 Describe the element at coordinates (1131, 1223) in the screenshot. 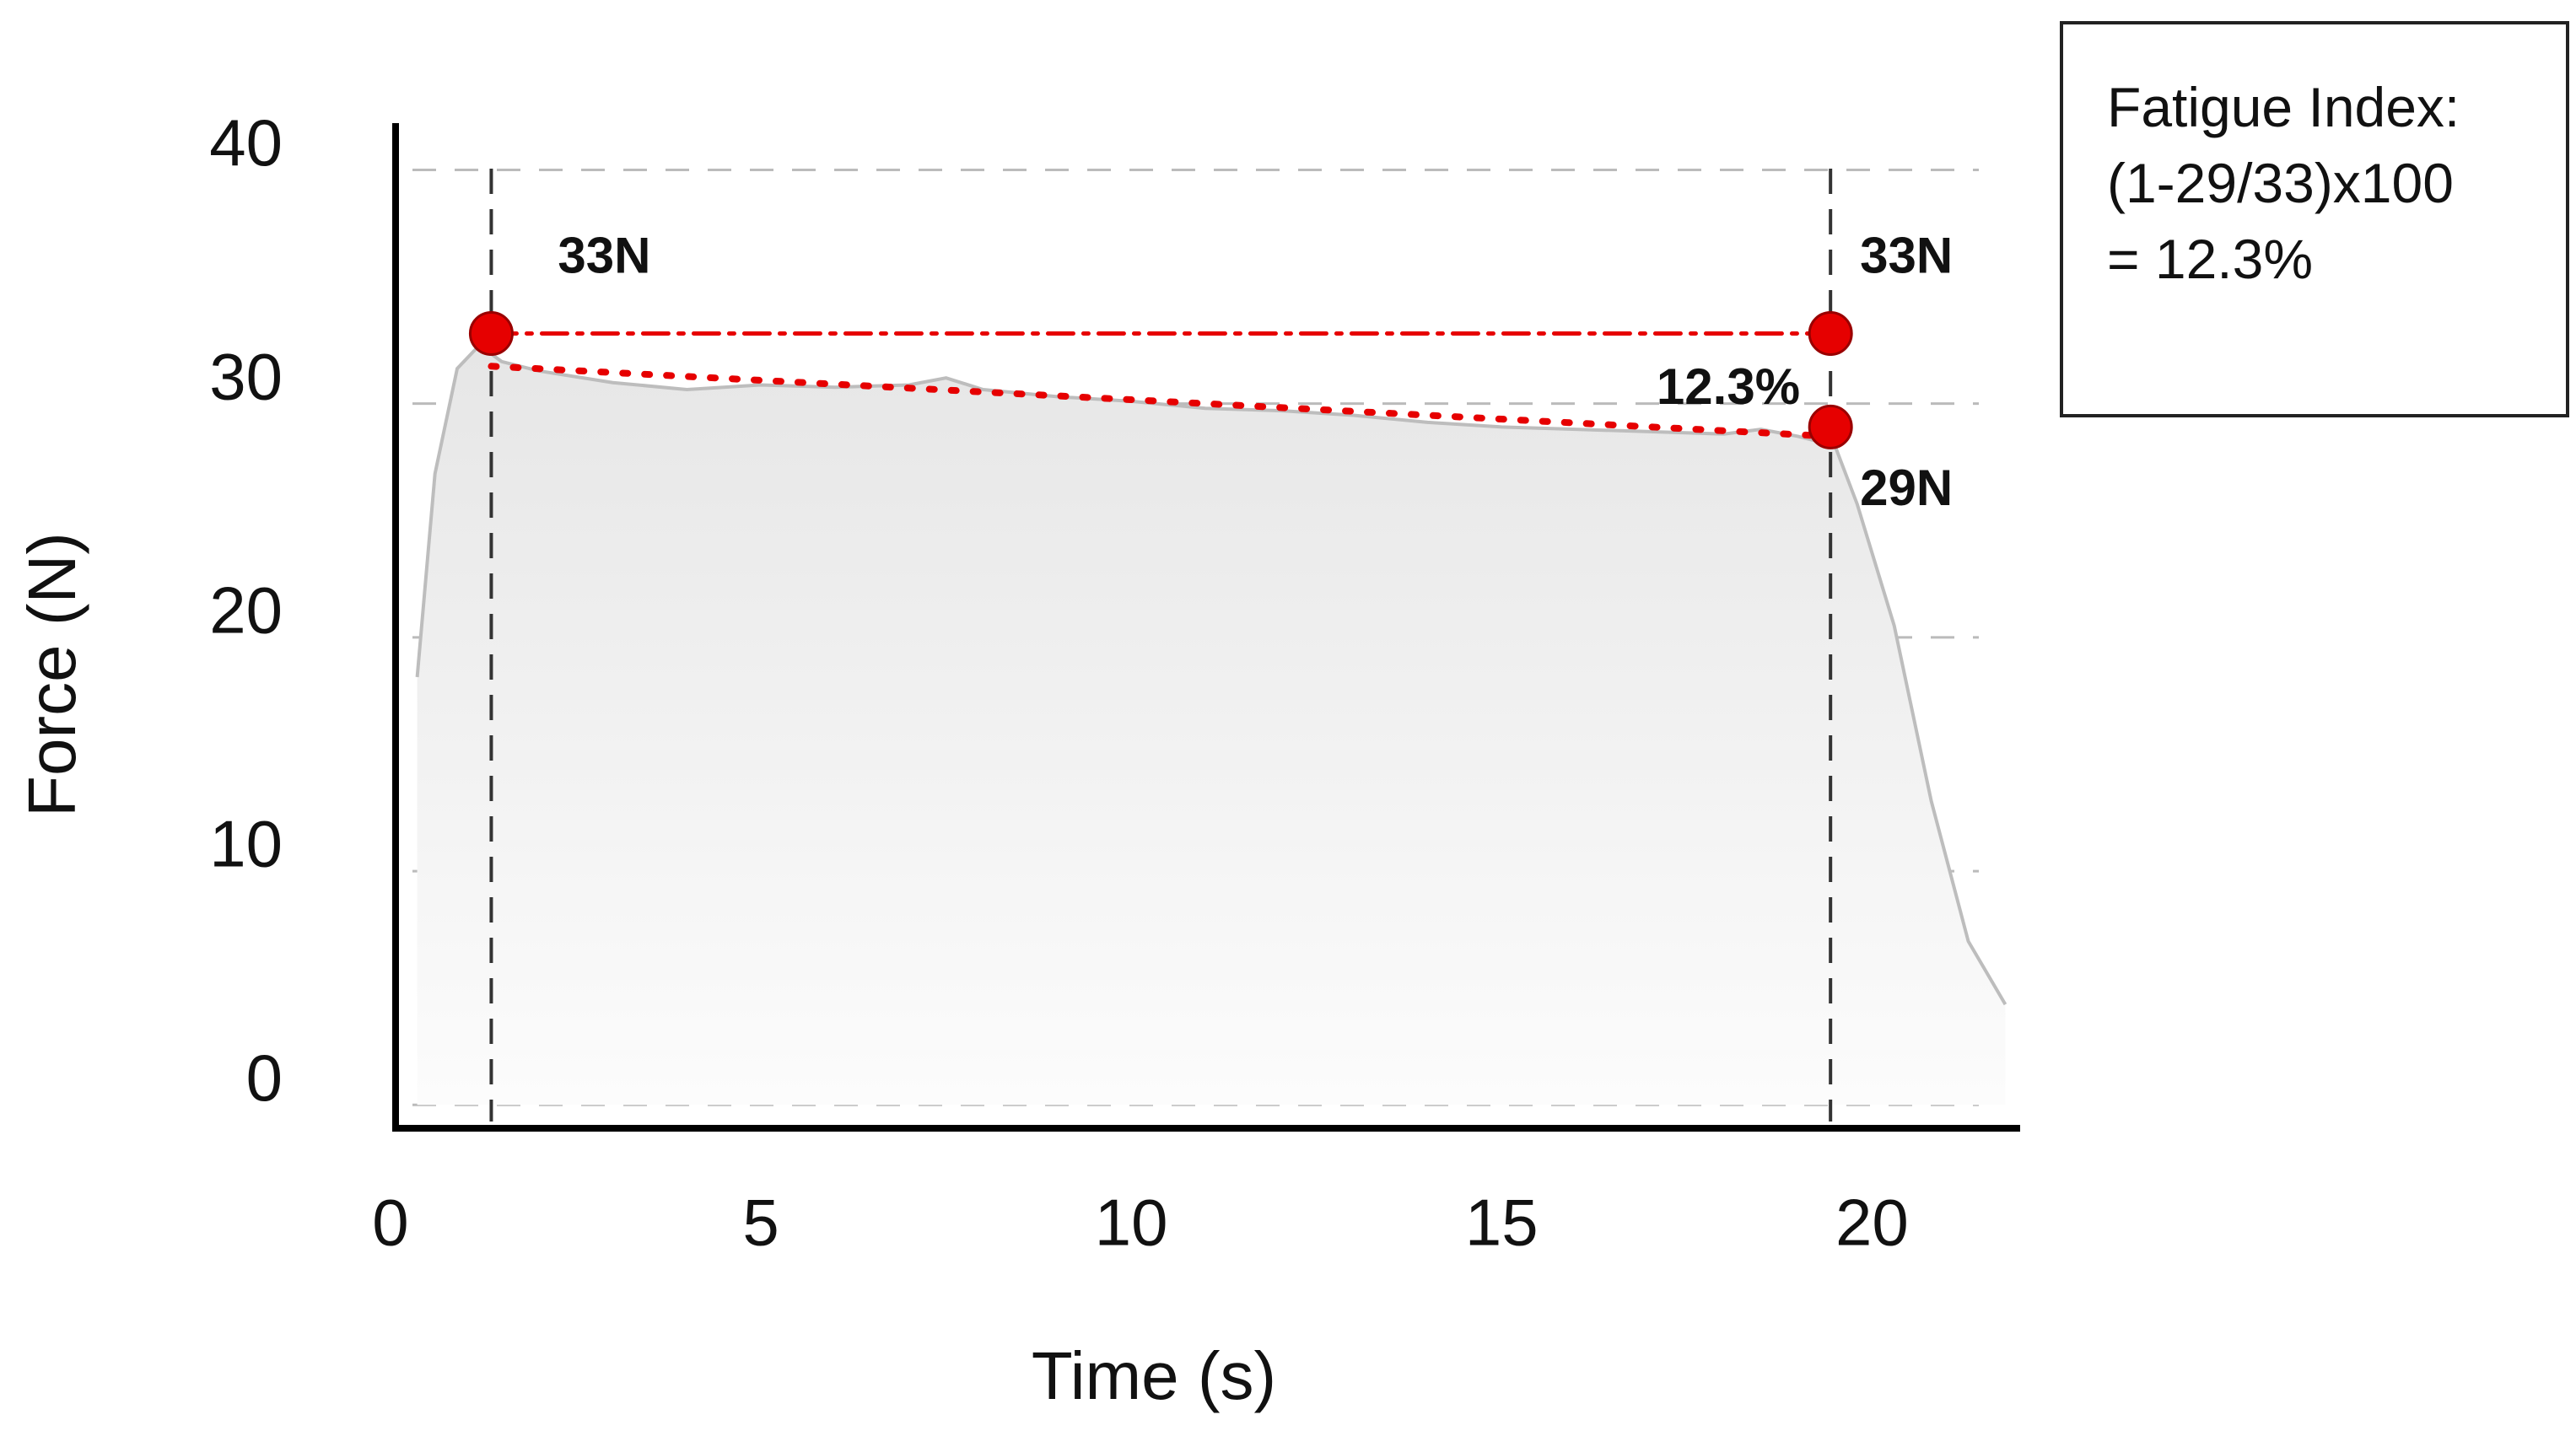

I see `x-tick-label: 10` at that location.